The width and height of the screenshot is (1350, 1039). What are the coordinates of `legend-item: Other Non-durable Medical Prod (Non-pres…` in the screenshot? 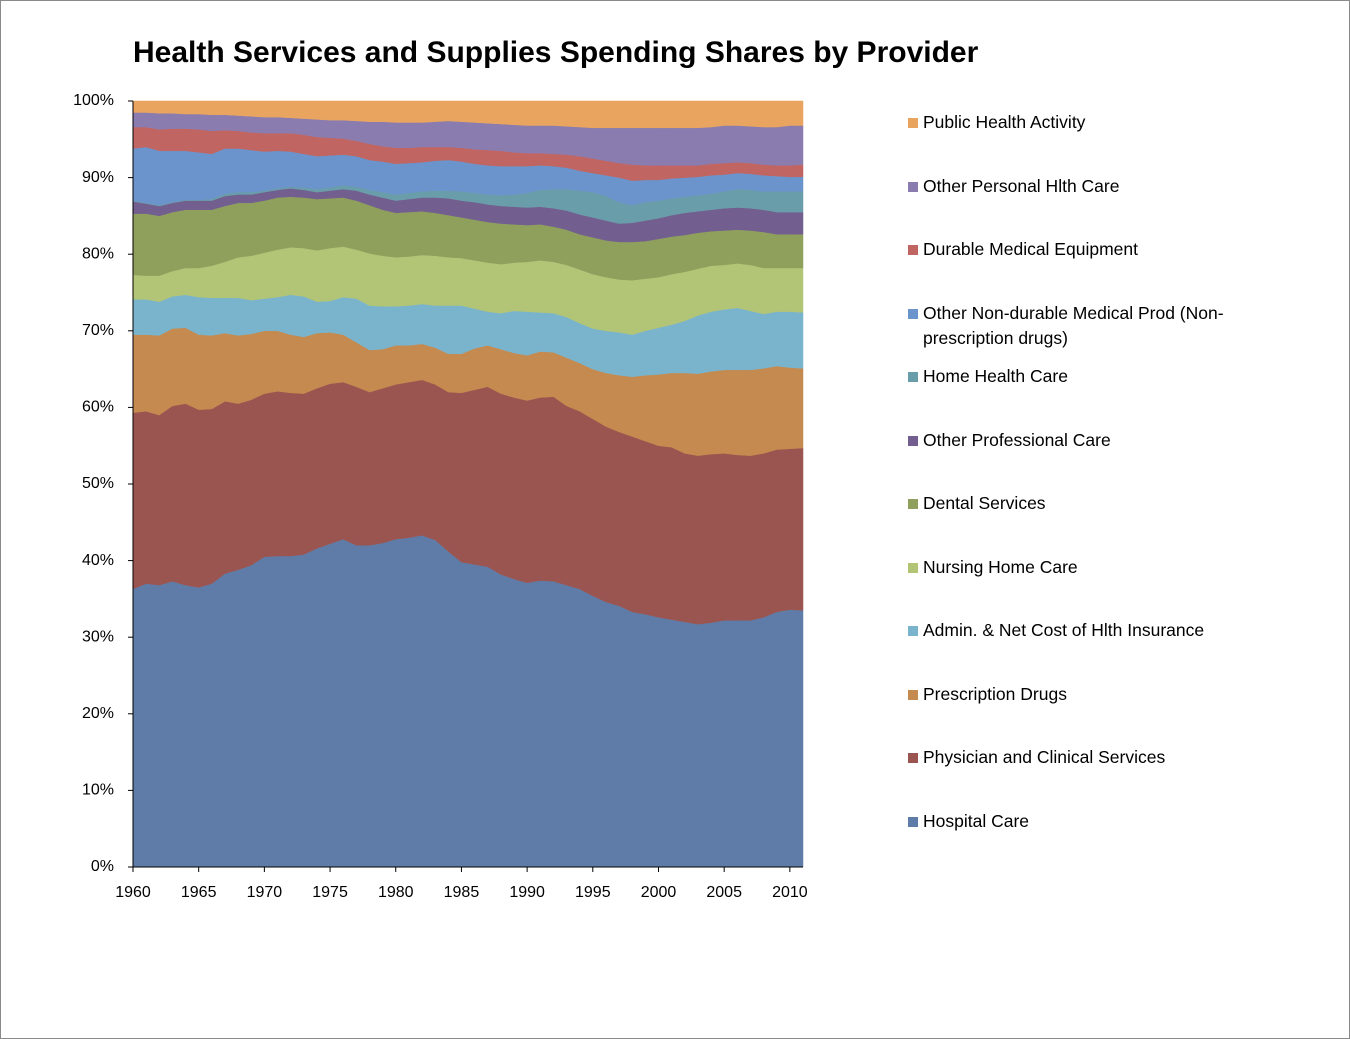 It's located at (1088, 326).